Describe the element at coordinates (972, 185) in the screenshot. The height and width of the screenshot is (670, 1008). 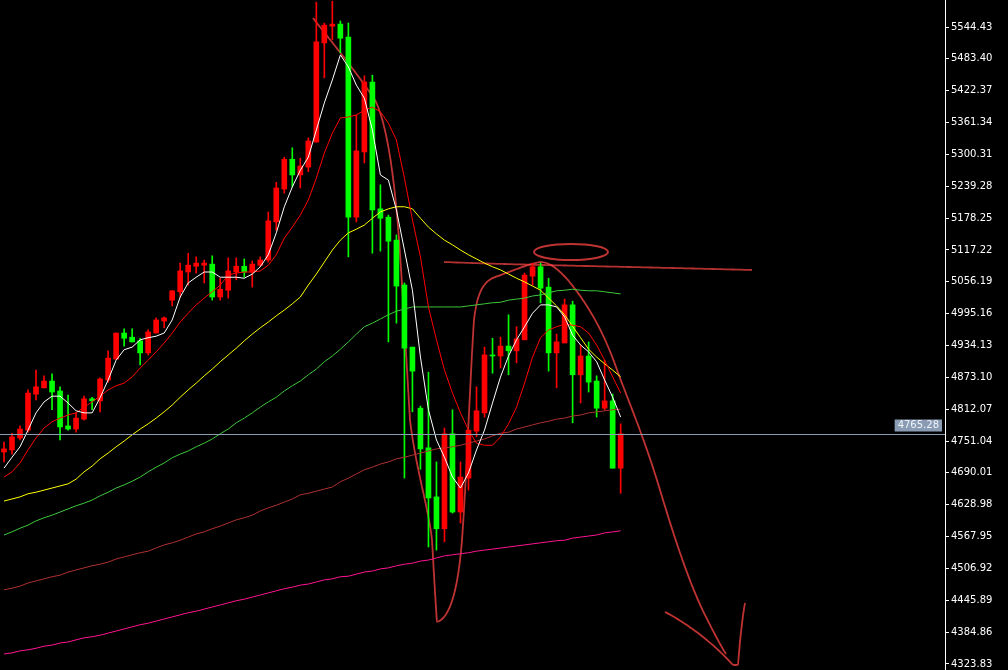
I see `y-tick-label: 5239.28` at that location.